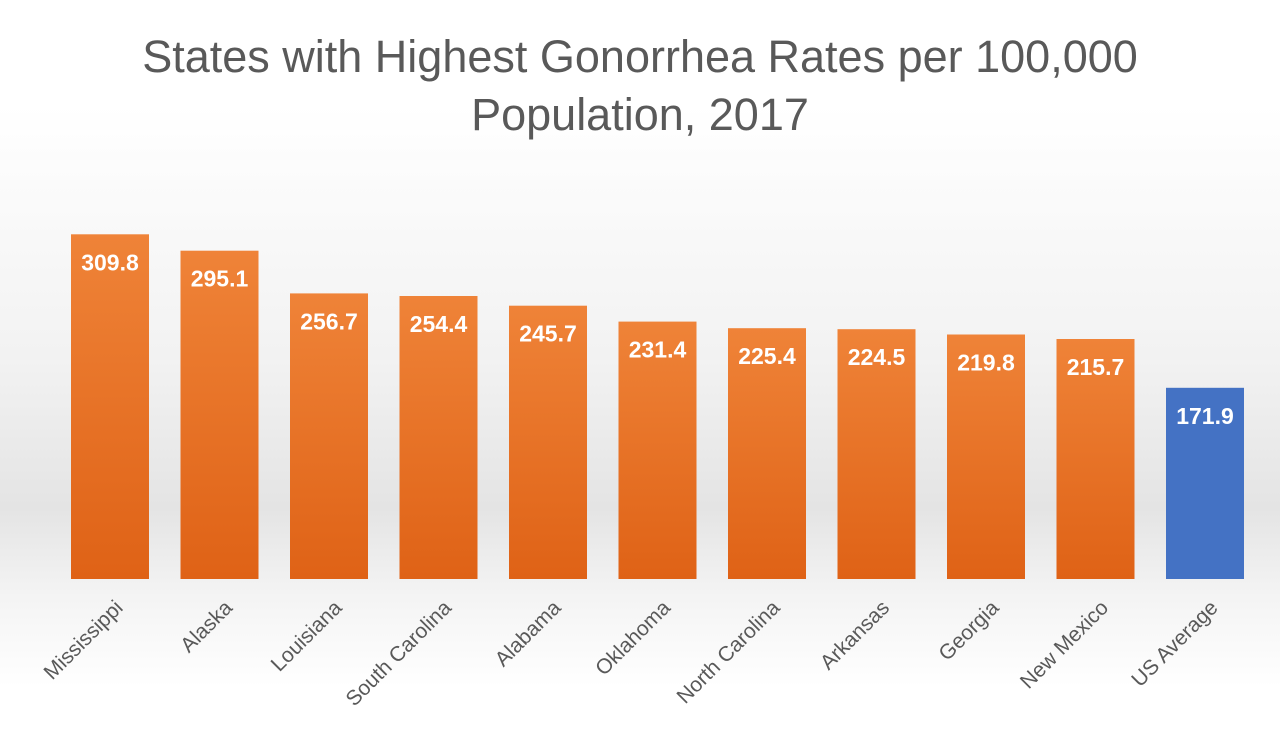 The width and height of the screenshot is (1280, 747). What do you see at coordinates (767, 356) in the screenshot?
I see `data-label: 225.4` at bounding box center [767, 356].